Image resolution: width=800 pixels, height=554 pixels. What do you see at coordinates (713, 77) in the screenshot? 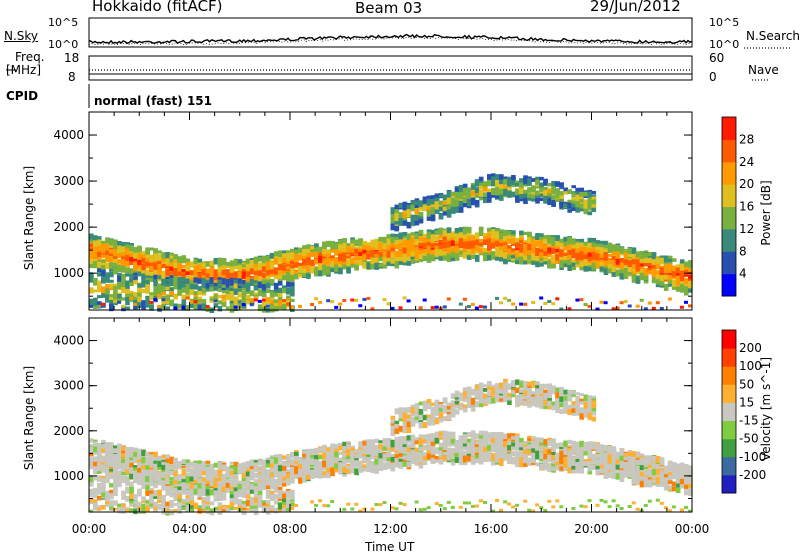
I see `nave-tick-bottom: 0` at bounding box center [713, 77].